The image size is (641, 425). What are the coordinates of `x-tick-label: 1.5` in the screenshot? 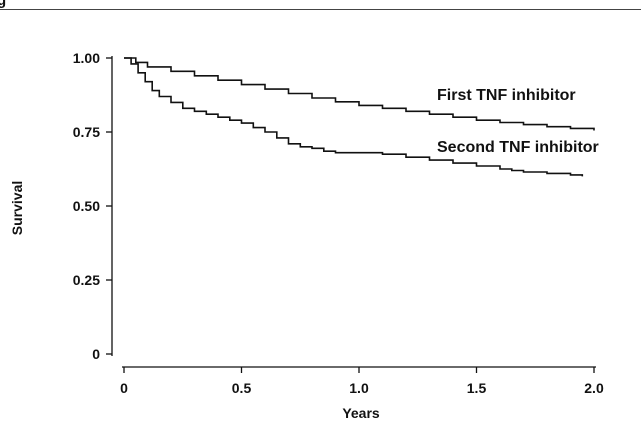 It's located at (477, 388).